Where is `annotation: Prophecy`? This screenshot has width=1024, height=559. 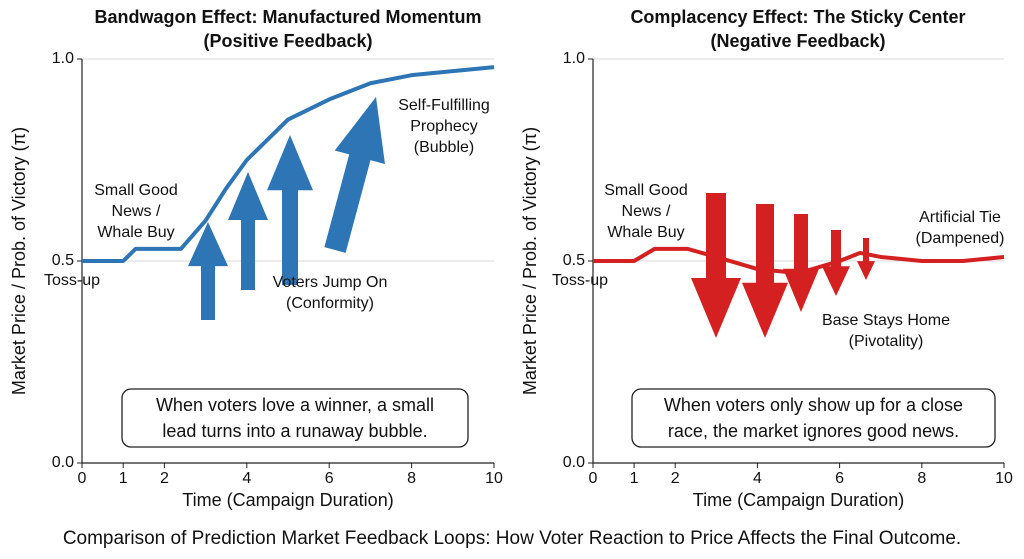
annotation: Prophecy is located at coordinates (444, 126).